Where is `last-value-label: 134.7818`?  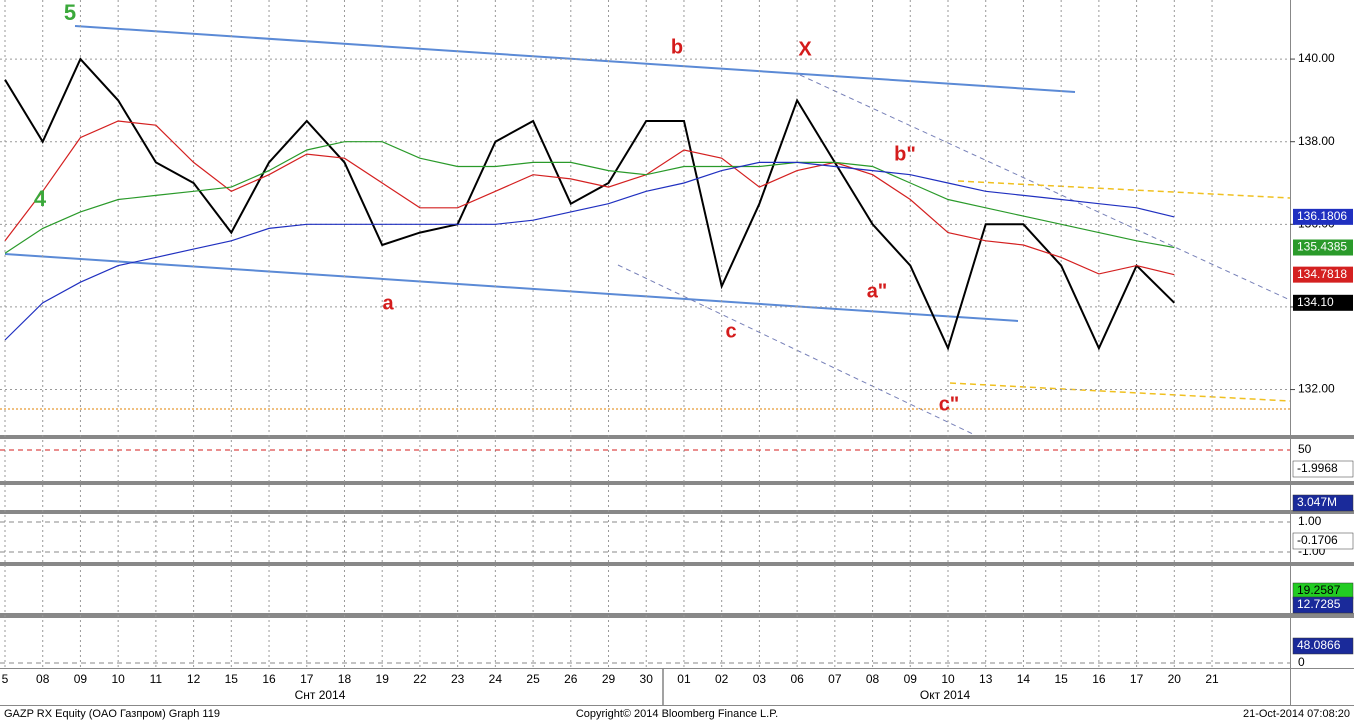 last-value-label: 134.7818 is located at coordinates (1322, 274).